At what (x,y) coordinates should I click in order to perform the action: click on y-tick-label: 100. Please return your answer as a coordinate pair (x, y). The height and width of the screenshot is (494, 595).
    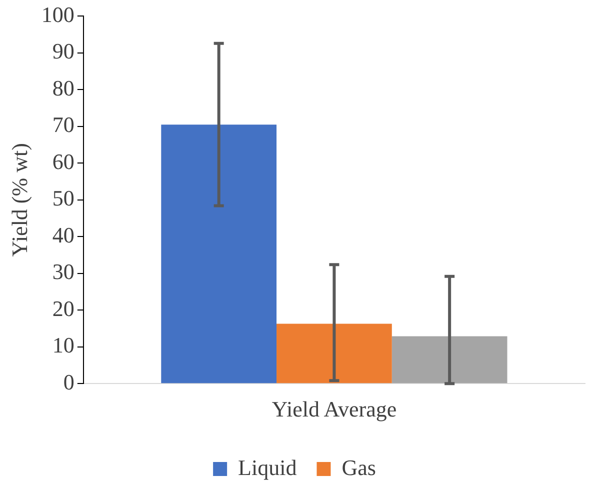
    Looking at the image, I should click on (57, 14).